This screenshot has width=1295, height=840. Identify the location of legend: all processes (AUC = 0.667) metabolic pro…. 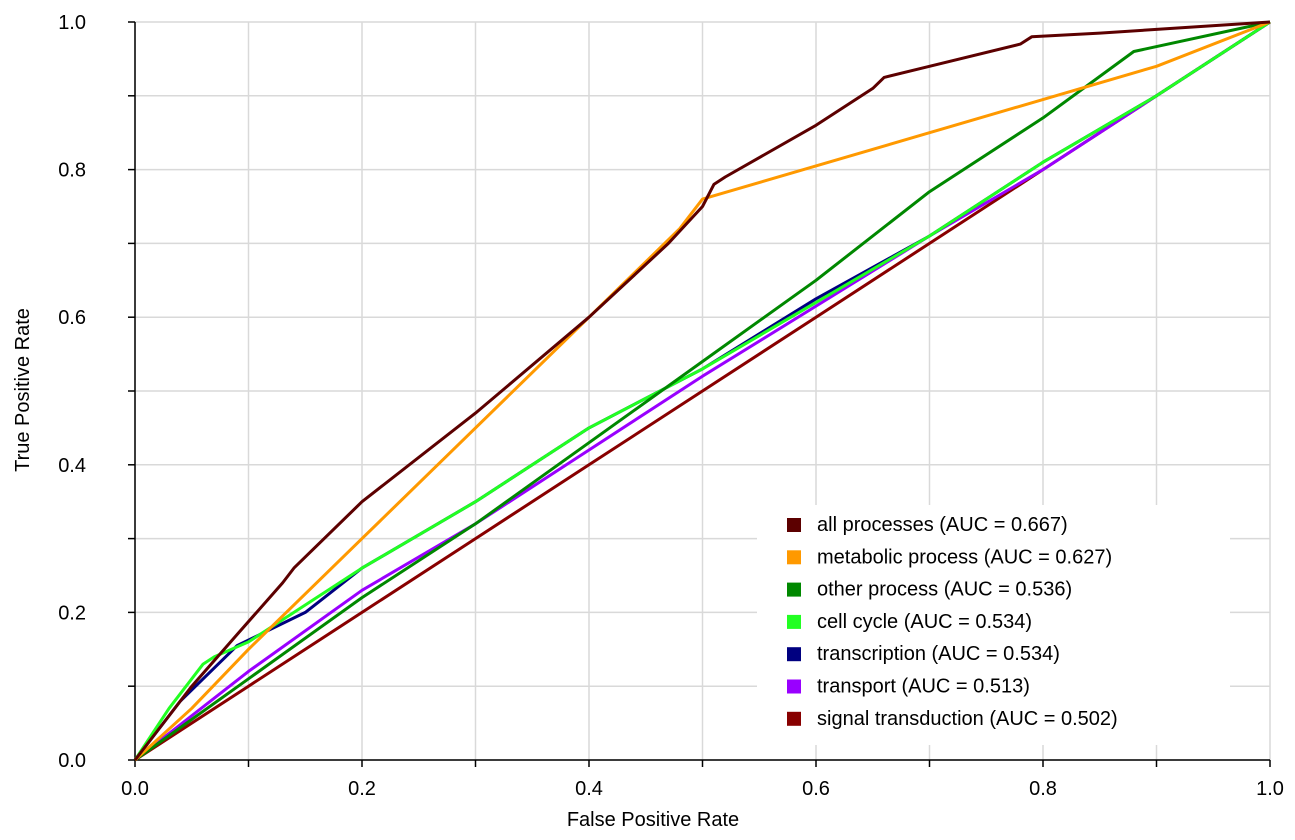
(993, 625).